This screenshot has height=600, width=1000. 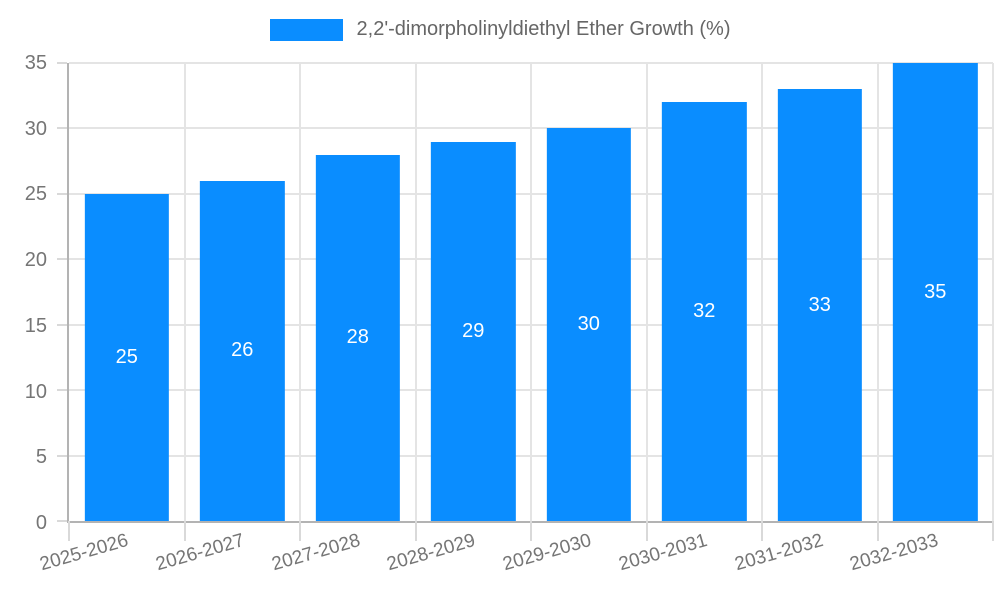 I want to click on bar-value-label: 25, so click(x=126, y=356).